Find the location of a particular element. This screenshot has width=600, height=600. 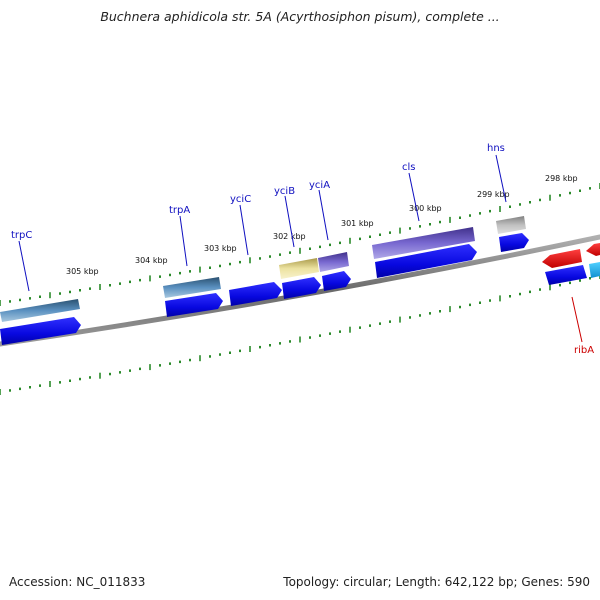

scale-label-305: 305 kbp is located at coordinates (82, 271).